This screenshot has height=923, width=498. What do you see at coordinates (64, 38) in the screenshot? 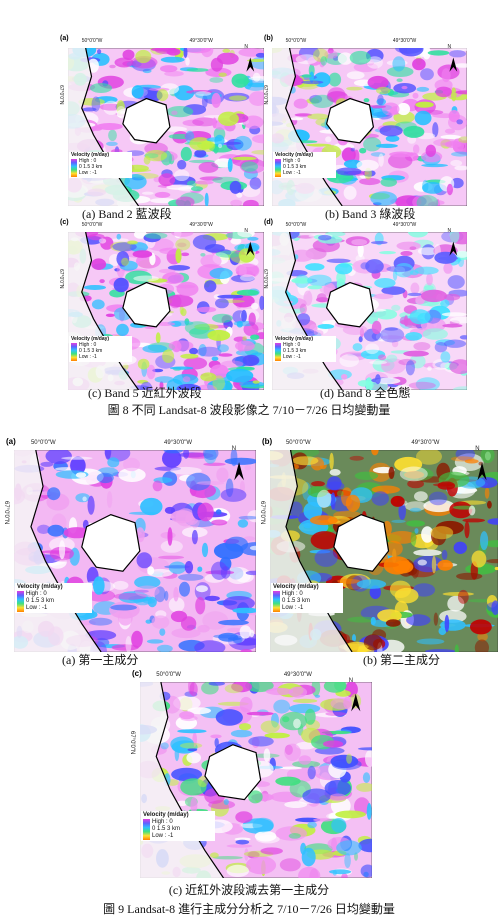
I see `panel-label: (a)` at bounding box center [64, 38].